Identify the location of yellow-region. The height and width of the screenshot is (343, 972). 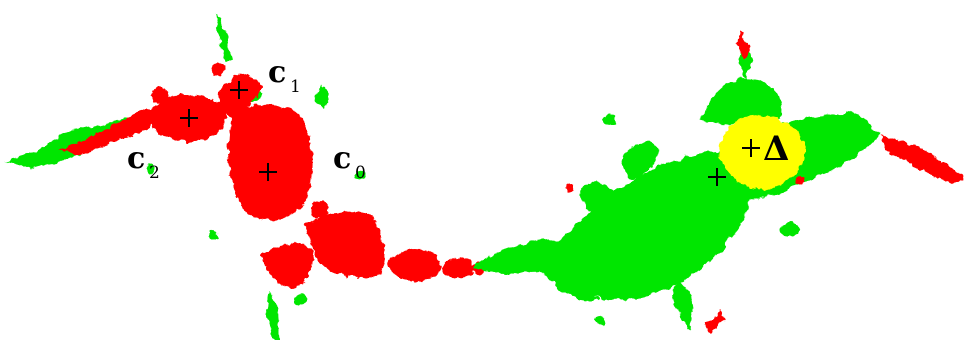
(762, 152).